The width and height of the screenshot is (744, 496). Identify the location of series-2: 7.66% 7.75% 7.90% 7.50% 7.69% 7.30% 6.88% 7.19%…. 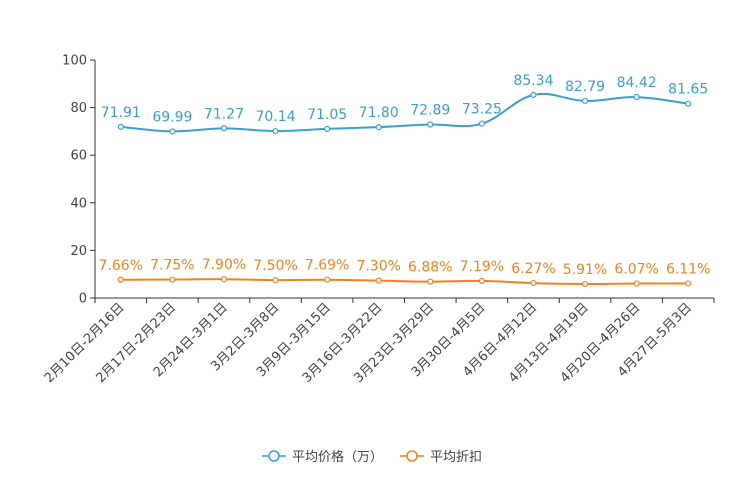
(404, 272).